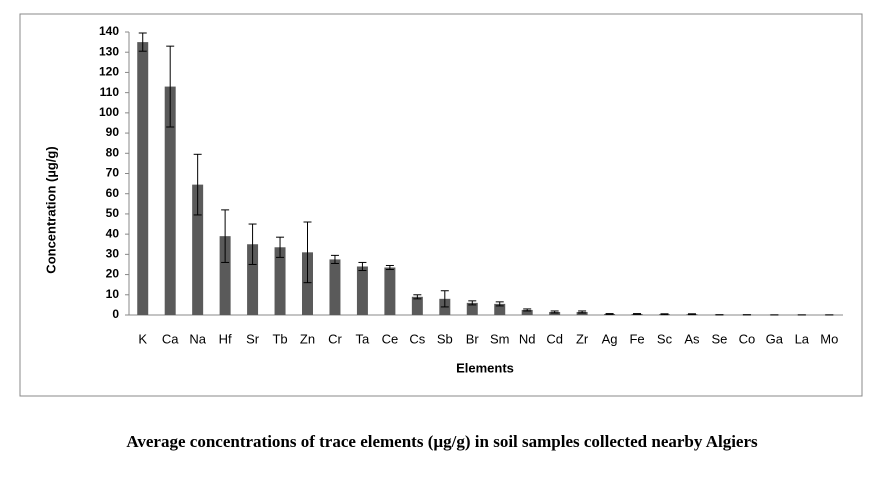 The image size is (883, 477). Describe the element at coordinates (554, 338) in the screenshot. I see `x-tick-label: Cd` at that location.